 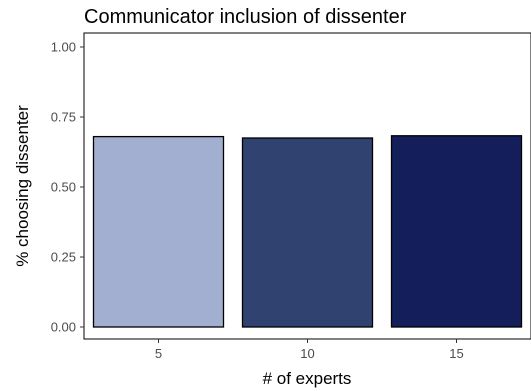 What do you see at coordinates (63, 327) in the screenshot?
I see `y-tick-label: 0.00` at bounding box center [63, 327].